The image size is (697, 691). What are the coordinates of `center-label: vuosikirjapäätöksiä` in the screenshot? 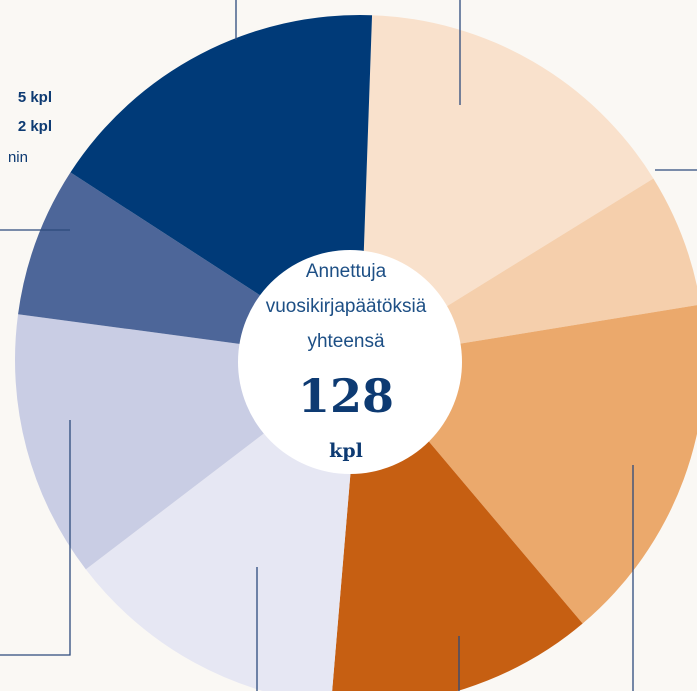 It's located at (346, 306).